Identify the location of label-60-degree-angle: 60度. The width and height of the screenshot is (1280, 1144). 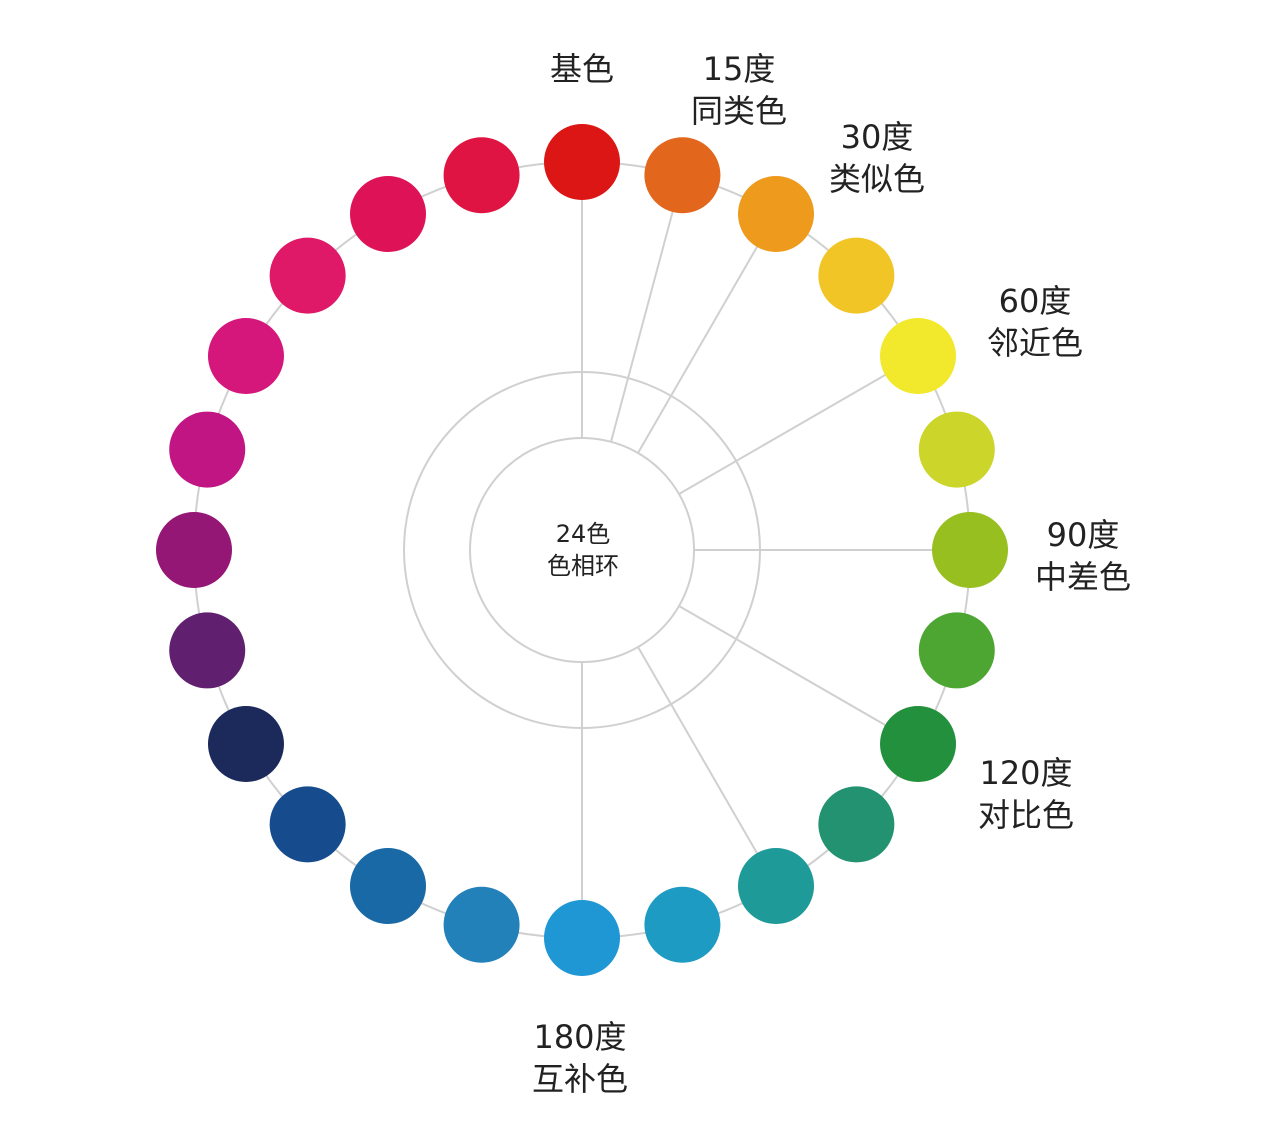
(1035, 301).